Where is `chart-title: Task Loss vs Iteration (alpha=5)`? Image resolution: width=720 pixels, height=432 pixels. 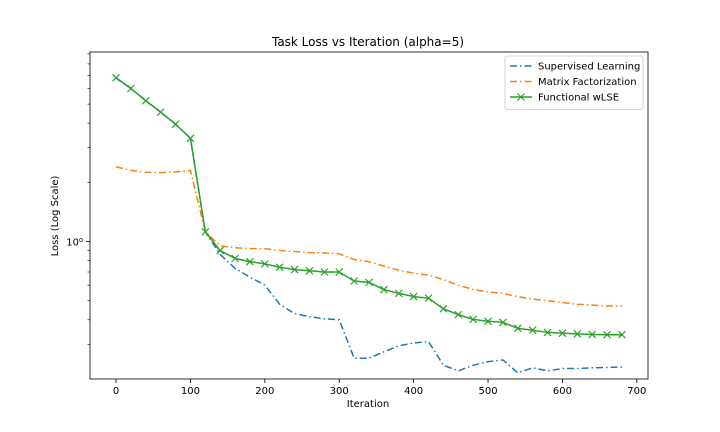 chart-title: Task Loss vs Iteration (alpha=5) is located at coordinates (367, 42).